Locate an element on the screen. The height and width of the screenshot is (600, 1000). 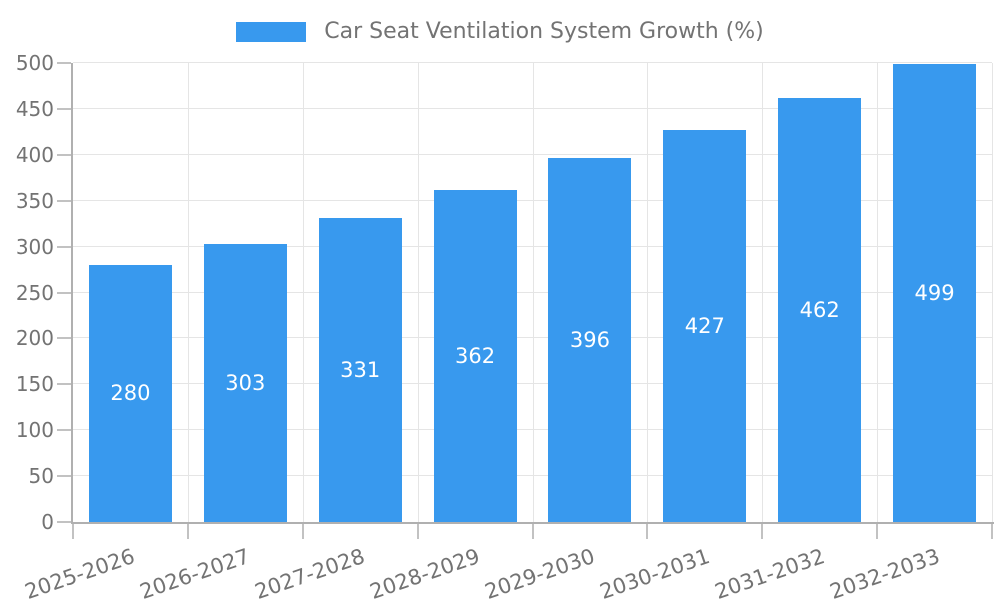
bar-2028-2029 is located at coordinates (475, 355).